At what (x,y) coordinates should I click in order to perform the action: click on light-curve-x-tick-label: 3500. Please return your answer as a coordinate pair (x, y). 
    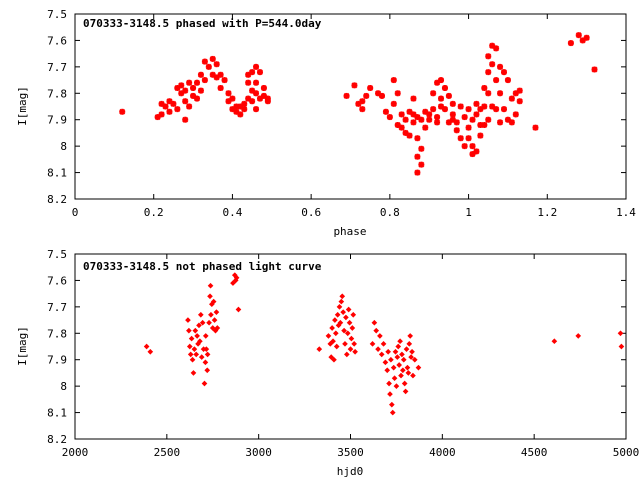
    Looking at the image, I should click on (350, 452).